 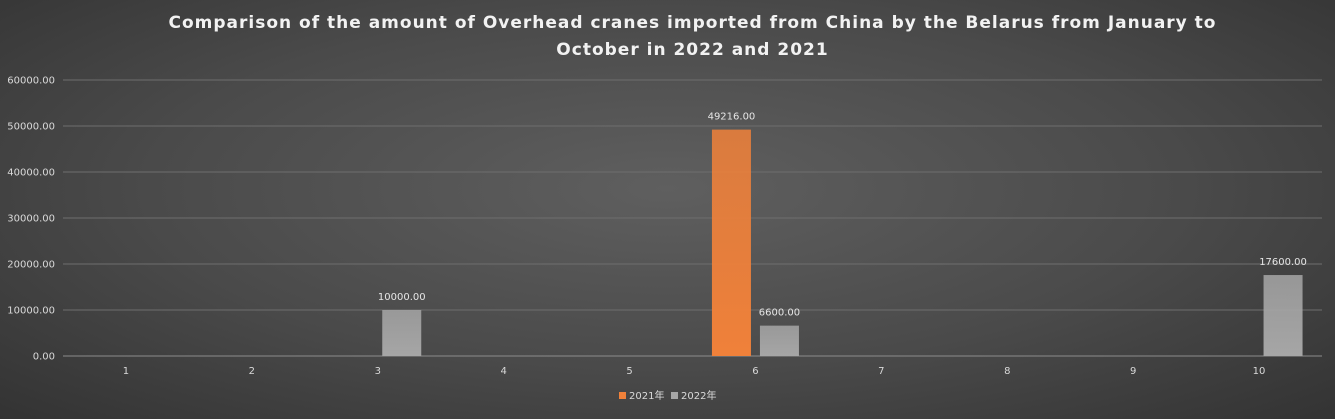 I want to click on y-tick-label: 40000.00, so click(x=31, y=173).